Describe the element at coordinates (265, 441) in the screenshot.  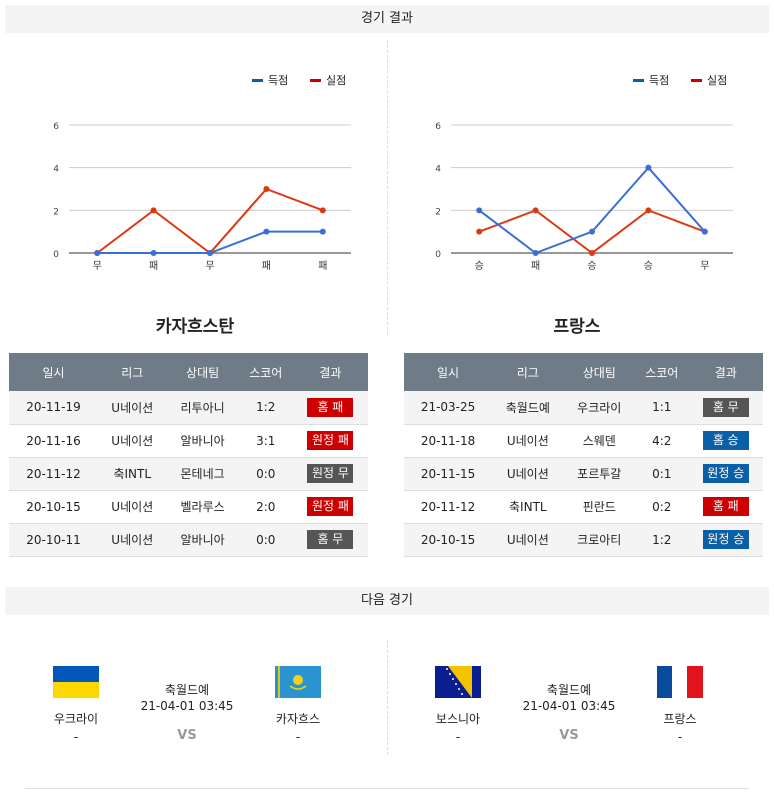
I see `cell: 3:1` at that location.